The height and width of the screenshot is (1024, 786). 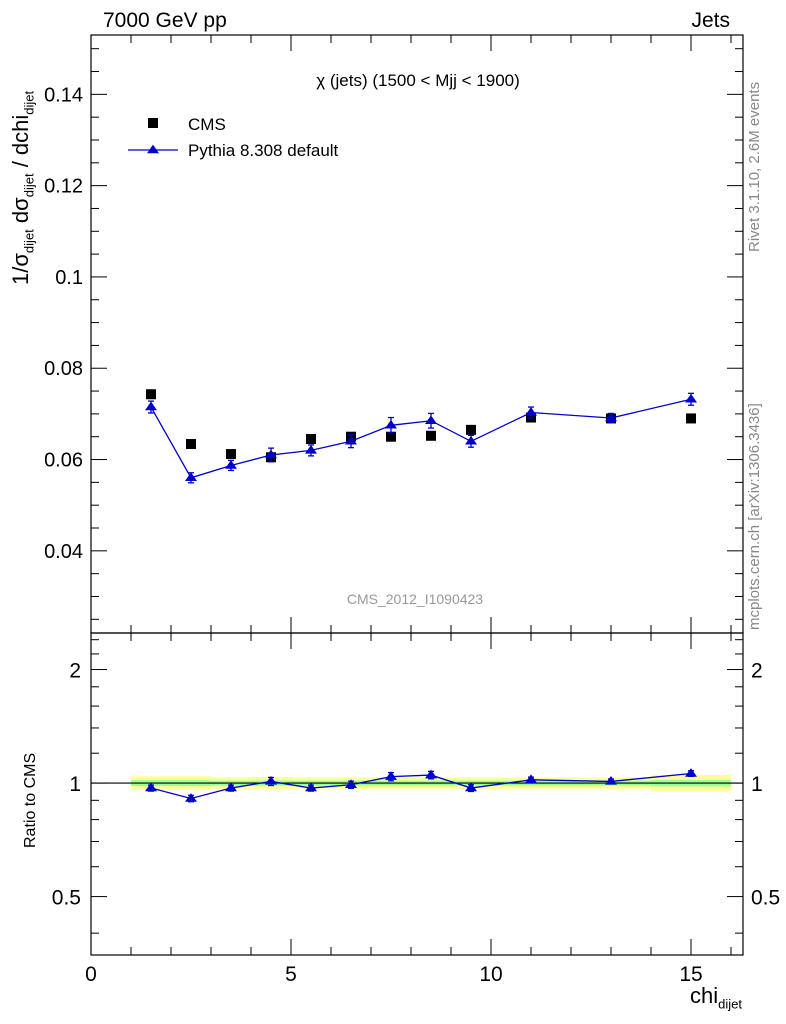 I want to click on ratio-y-tick-label-left: 1, so click(x=75, y=784).